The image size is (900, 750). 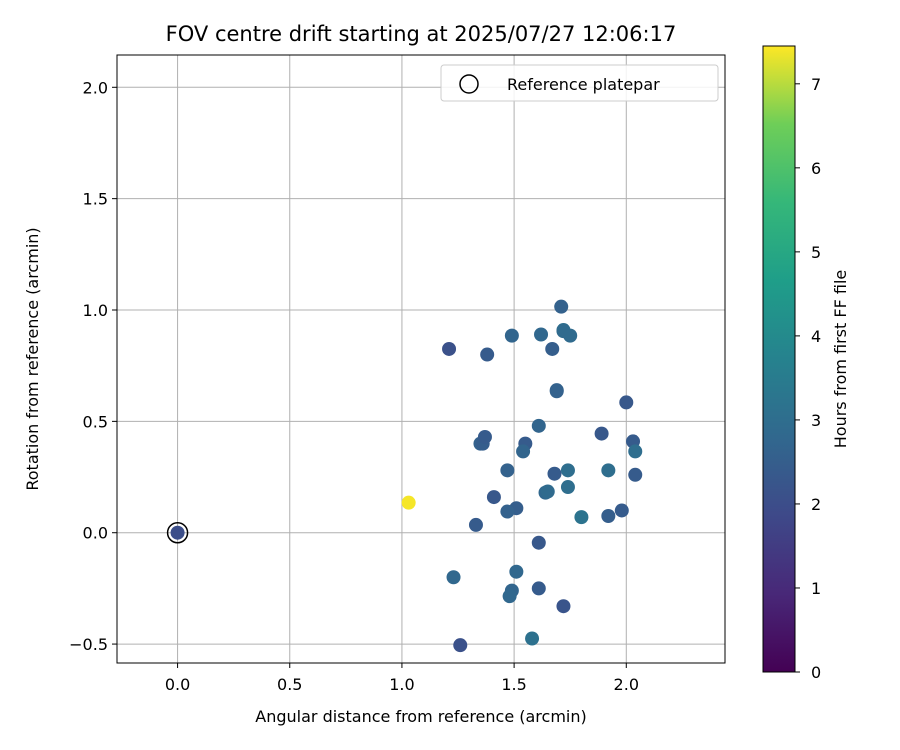 What do you see at coordinates (177, 684) in the screenshot?
I see `x-tick-label: 0.0` at bounding box center [177, 684].